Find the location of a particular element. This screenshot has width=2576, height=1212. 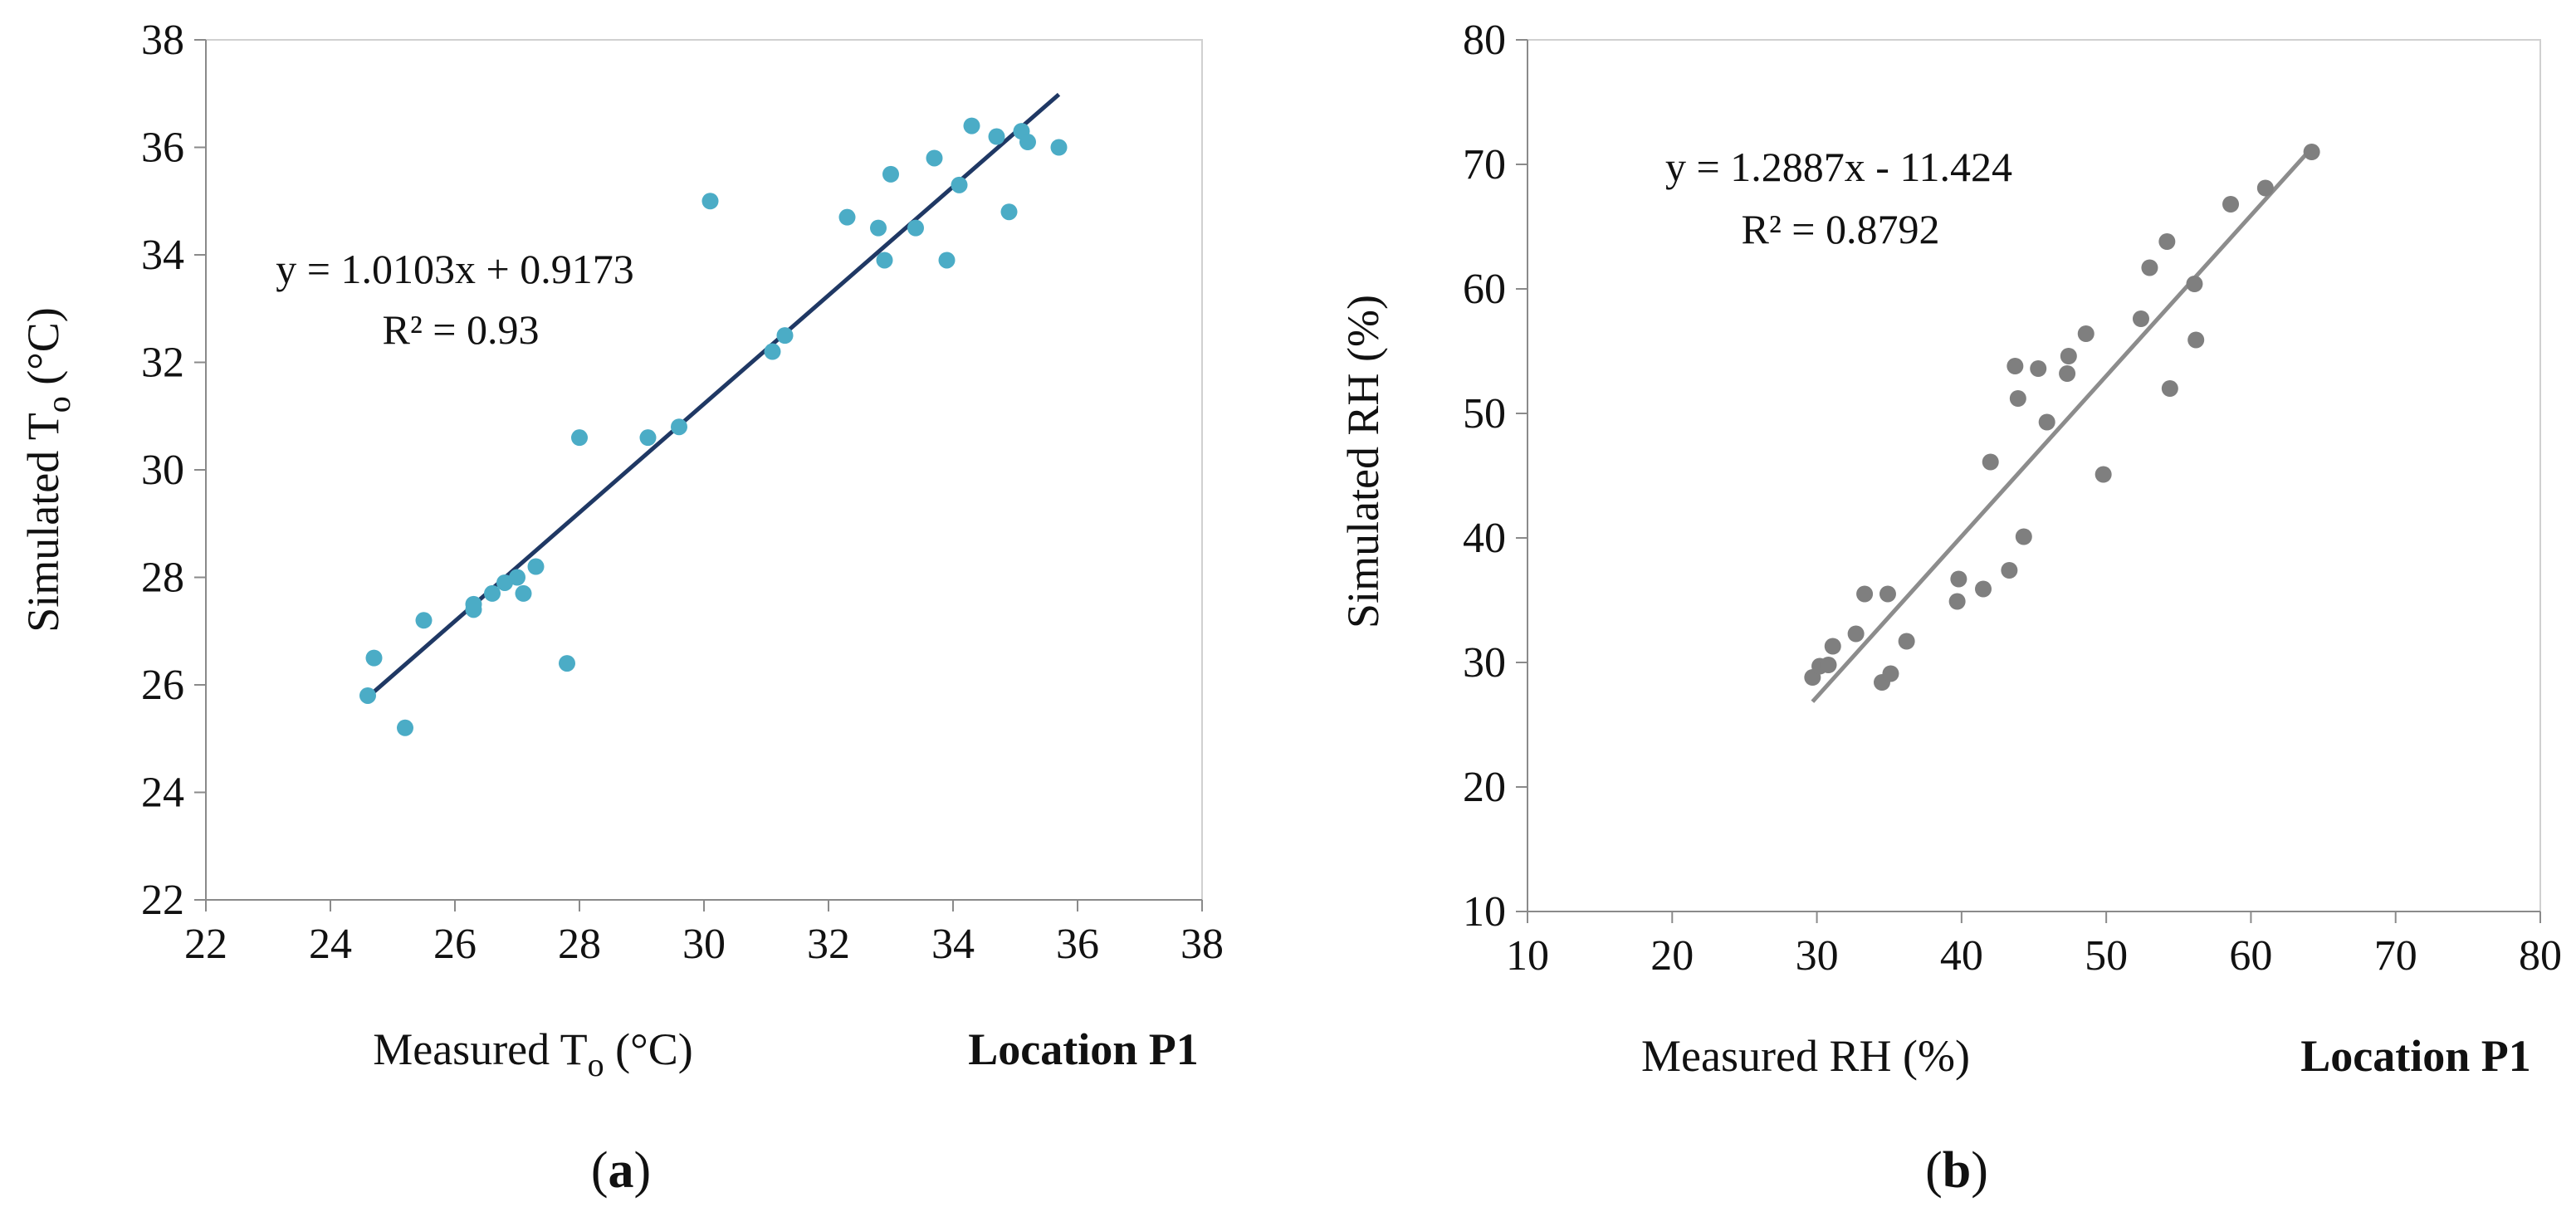

y-tick-label: 70 is located at coordinates (1484, 164).